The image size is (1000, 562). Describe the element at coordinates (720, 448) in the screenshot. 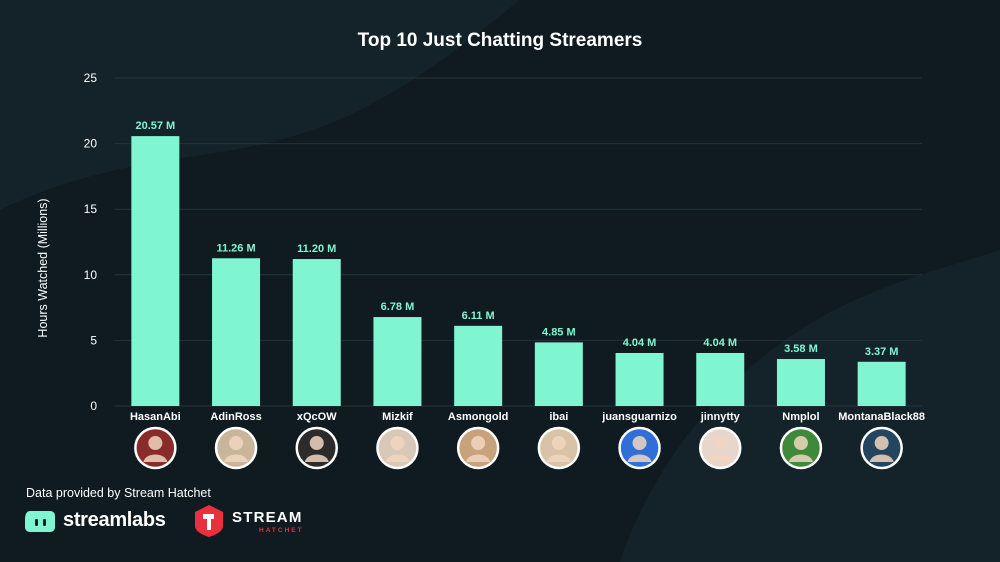

I see `avatar-jinnytty-icon` at that location.